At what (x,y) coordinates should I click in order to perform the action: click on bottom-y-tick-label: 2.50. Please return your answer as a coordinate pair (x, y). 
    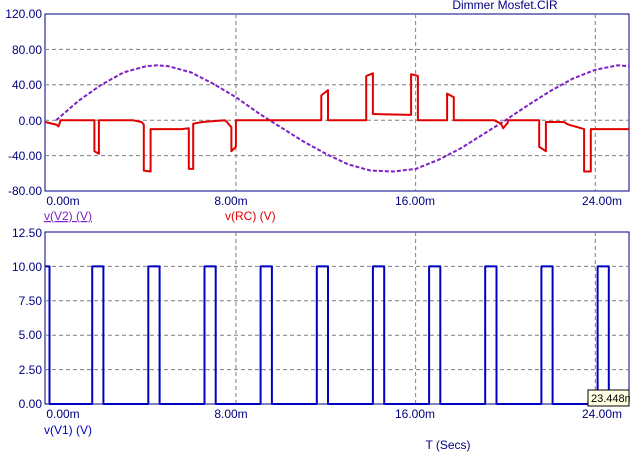
    Looking at the image, I should click on (31, 370).